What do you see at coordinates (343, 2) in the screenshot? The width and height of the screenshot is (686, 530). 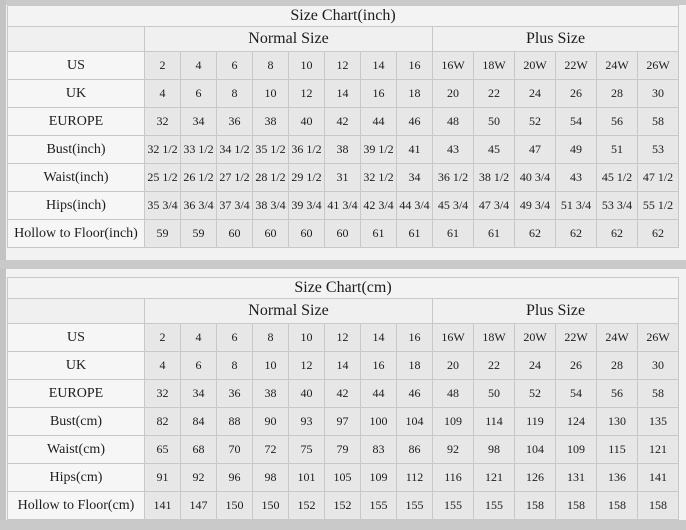 I see `top-divider-band` at bounding box center [343, 2].